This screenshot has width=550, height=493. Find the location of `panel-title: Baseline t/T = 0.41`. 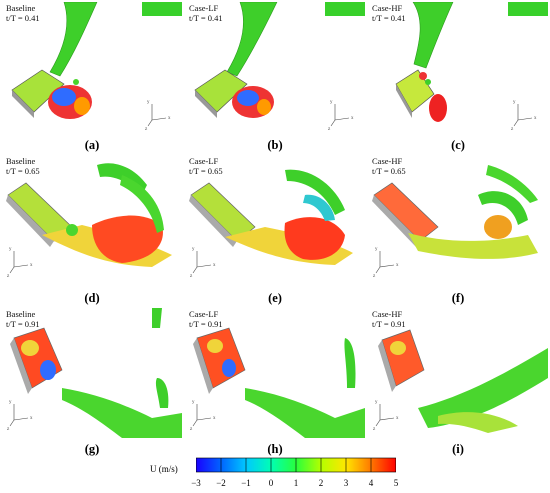

panel-title: Baseline t/T = 0.41 is located at coordinates (23, 13).